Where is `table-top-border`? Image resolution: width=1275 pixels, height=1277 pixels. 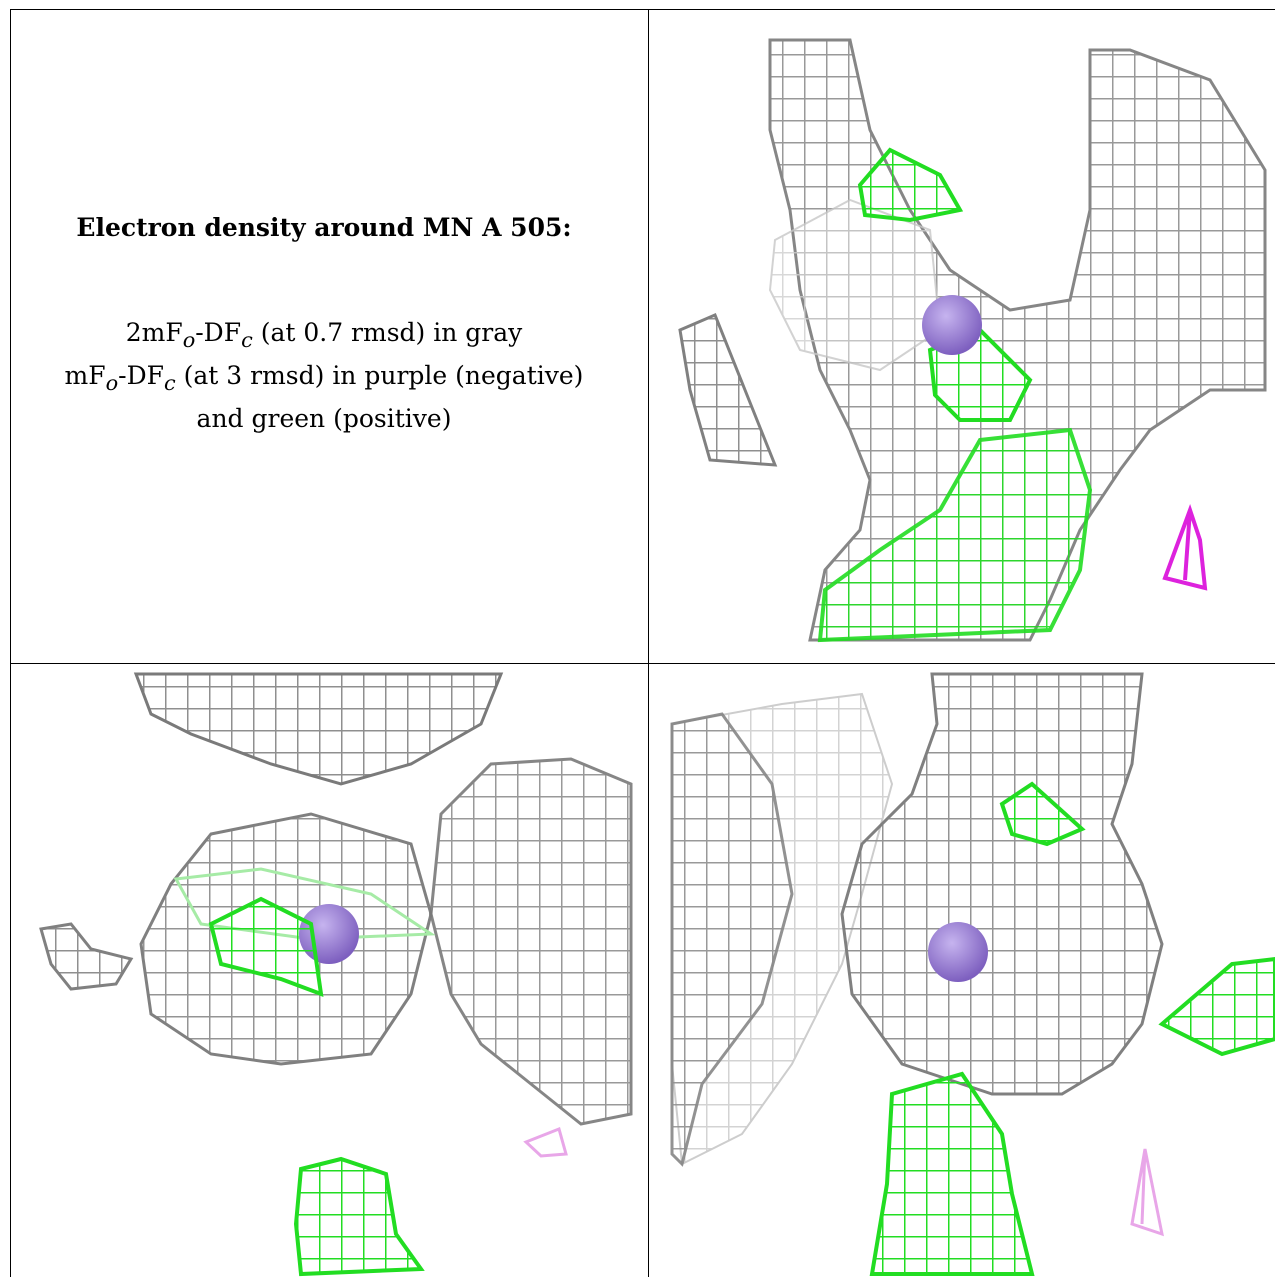 table-top-border is located at coordinates (642, 9).